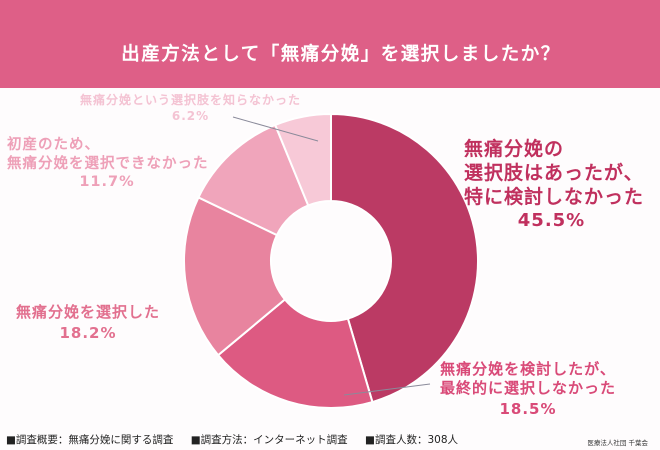  What do you see at coordinates (88, 312) in the screenshot?
I see `label-line: 無痛分娩を選択した` at bounding box center [88, 312].